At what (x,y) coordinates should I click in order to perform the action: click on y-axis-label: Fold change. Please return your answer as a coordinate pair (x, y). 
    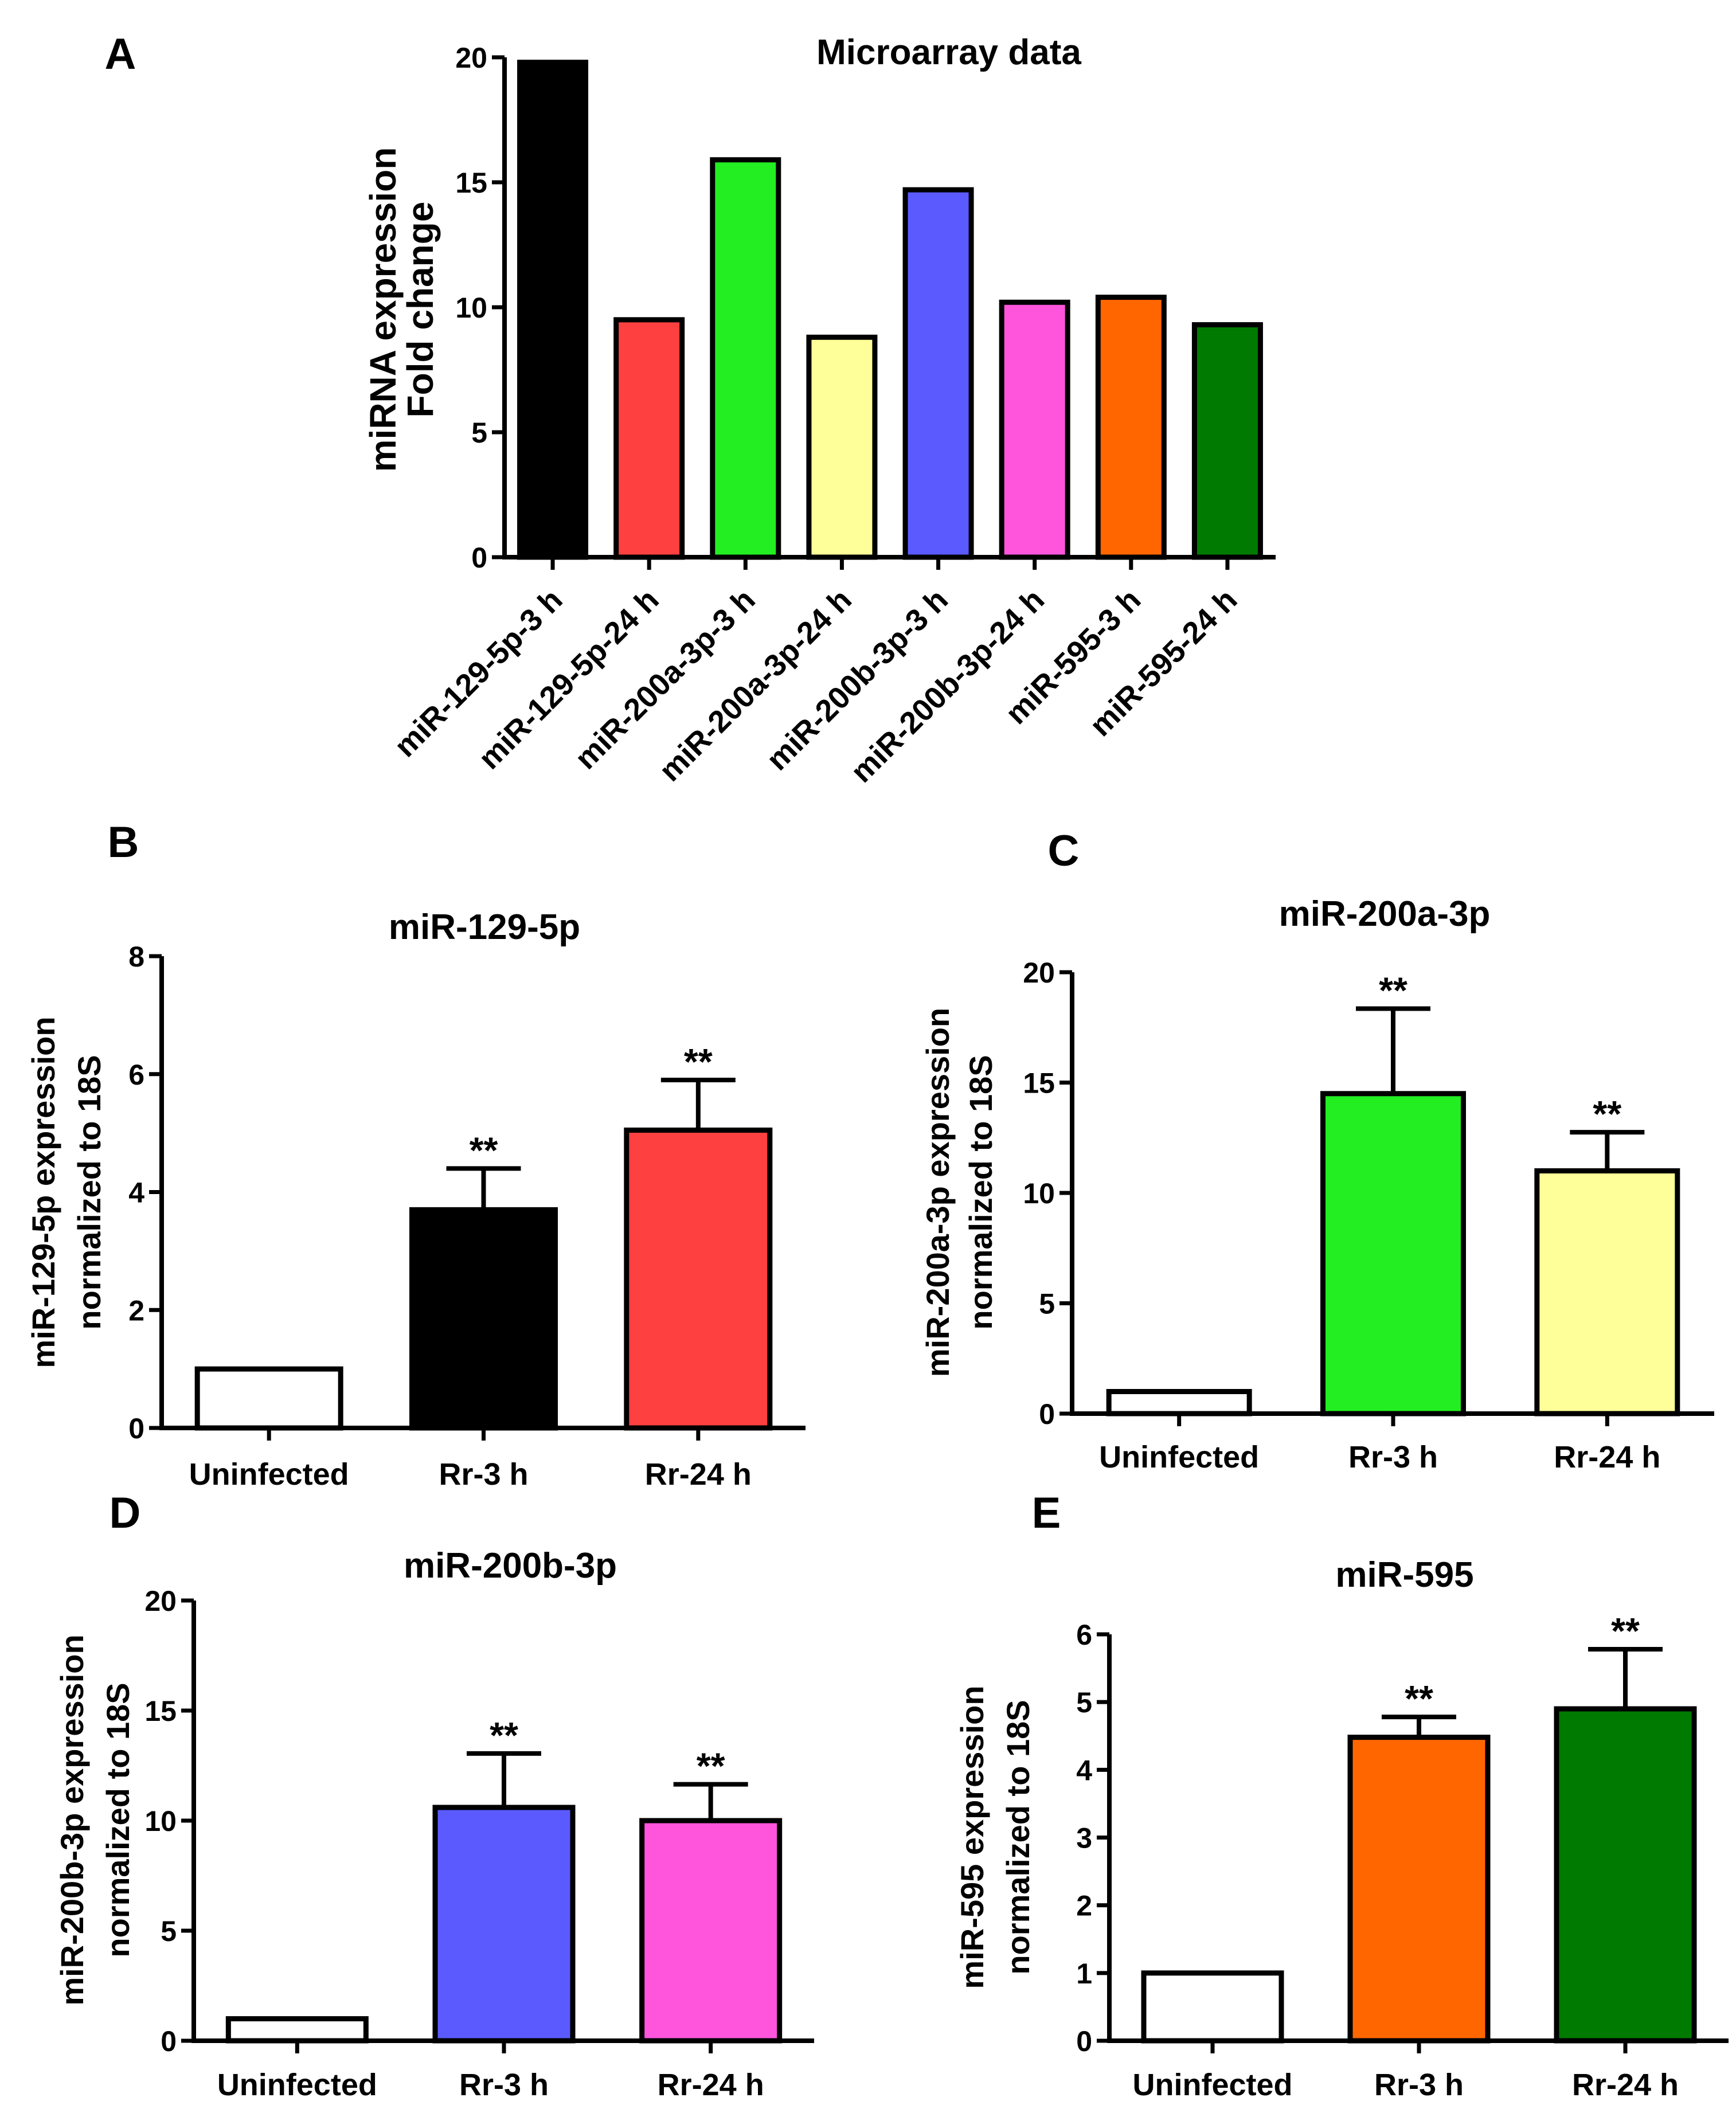
    Looking at the image, I should click on (420, 310).